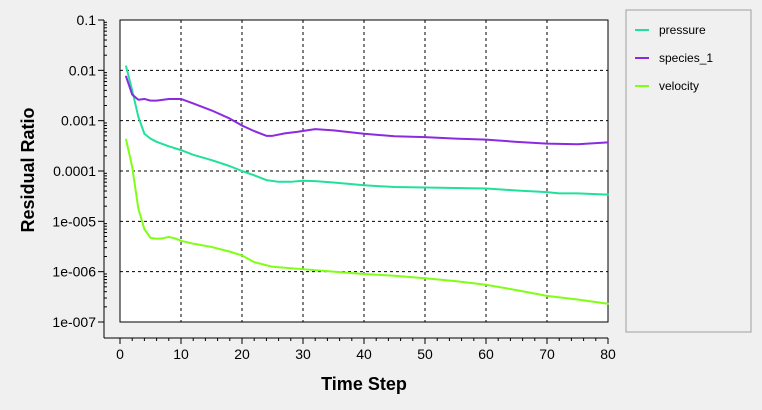 The height and width of the screenshot is (410, 762). I want to click on legend-box, so click(688, 171).